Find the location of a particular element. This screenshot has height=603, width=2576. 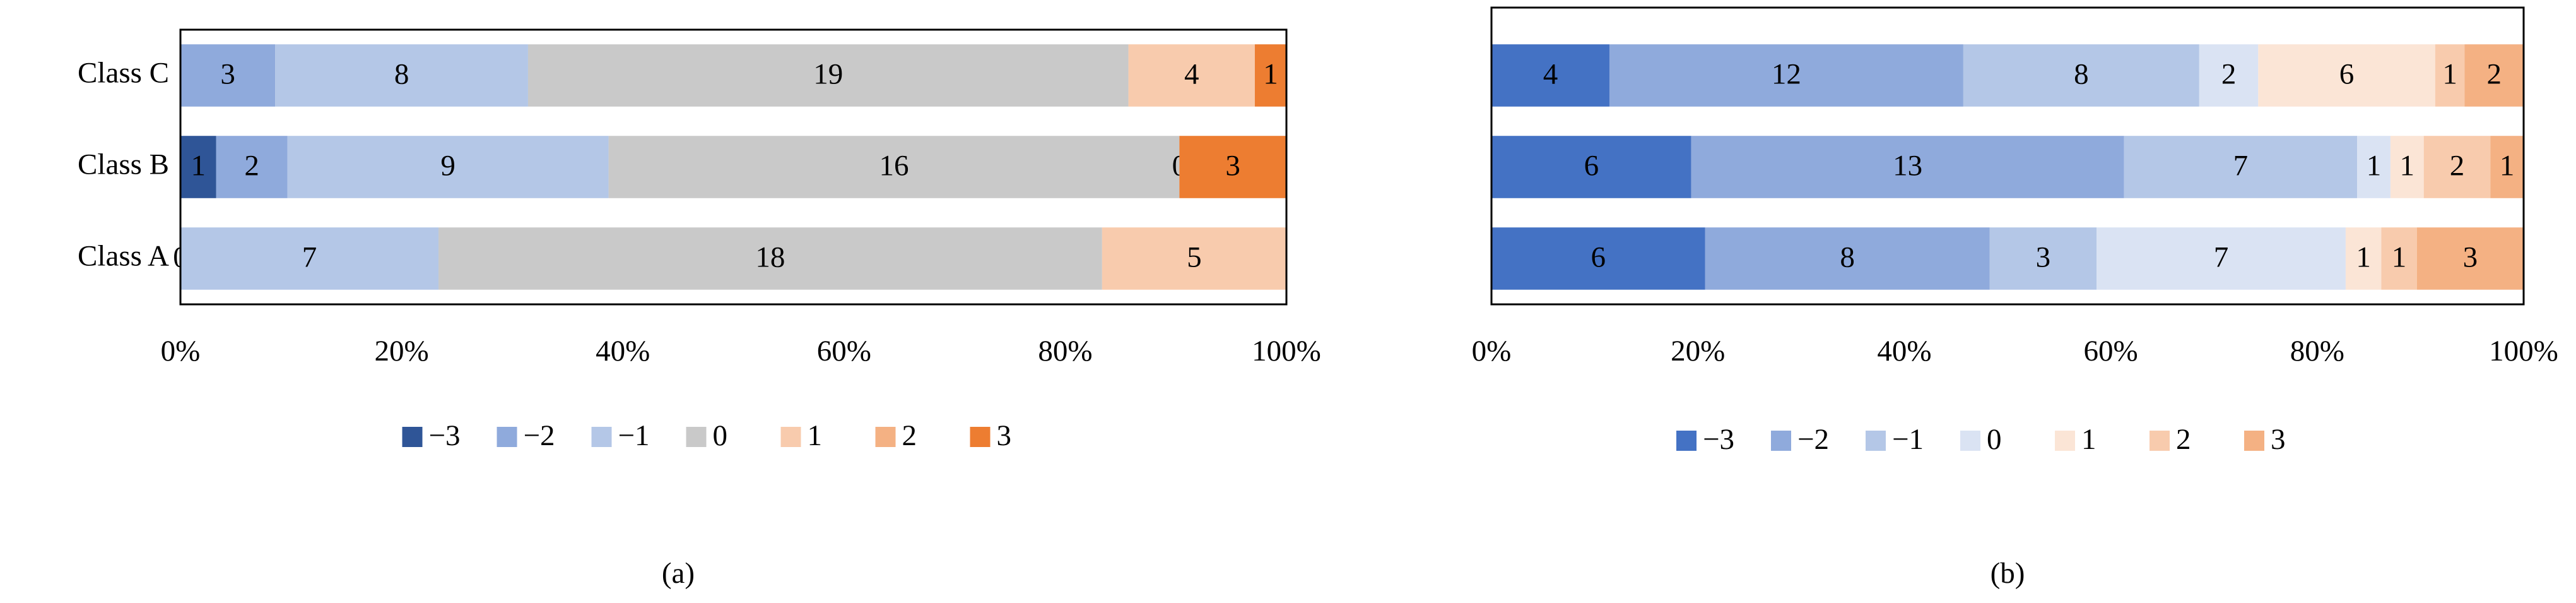

data-label: 5 is located at coordinates (1194, 257).